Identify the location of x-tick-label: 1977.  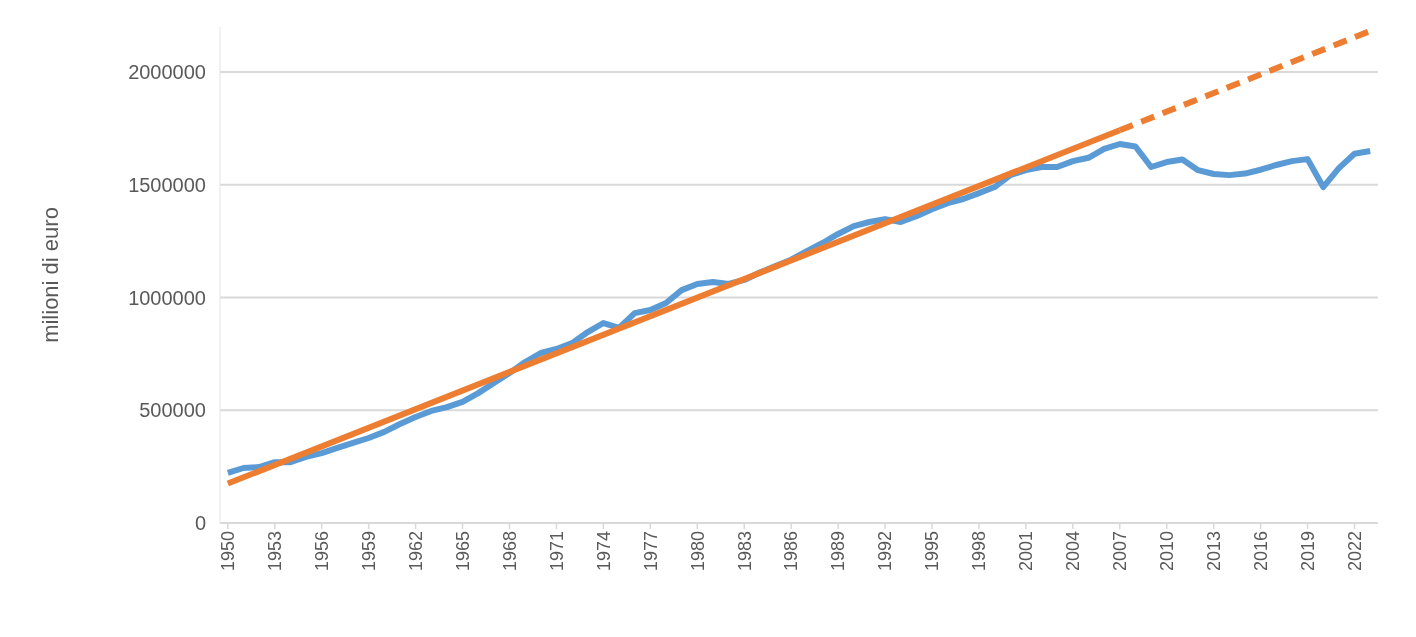
(650, 551).